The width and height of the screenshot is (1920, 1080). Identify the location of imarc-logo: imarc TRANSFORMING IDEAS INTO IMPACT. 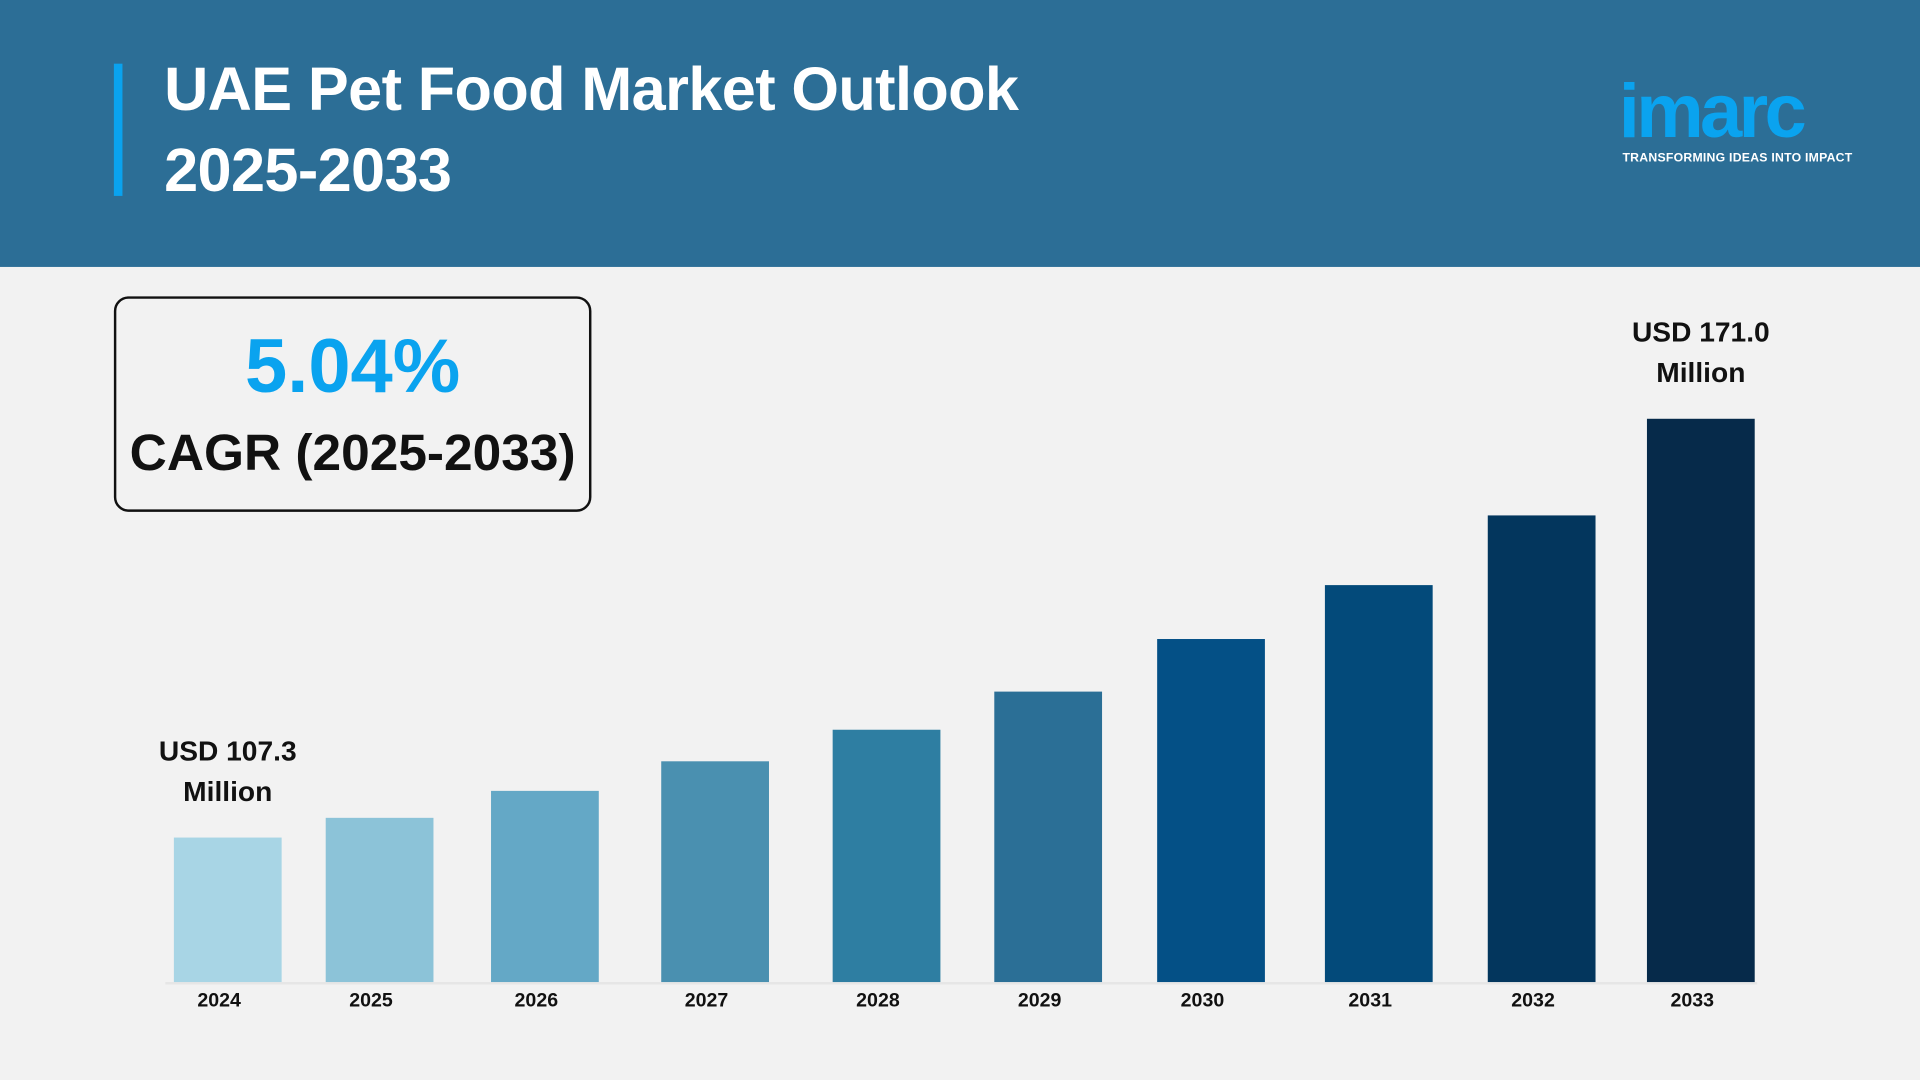
(1739, 119).